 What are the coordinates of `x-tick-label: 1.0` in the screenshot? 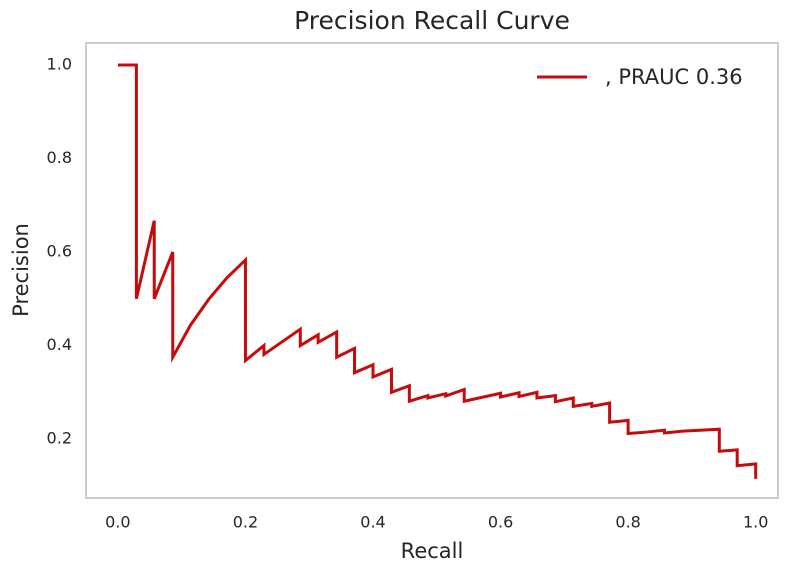 It's located at (755, 522).